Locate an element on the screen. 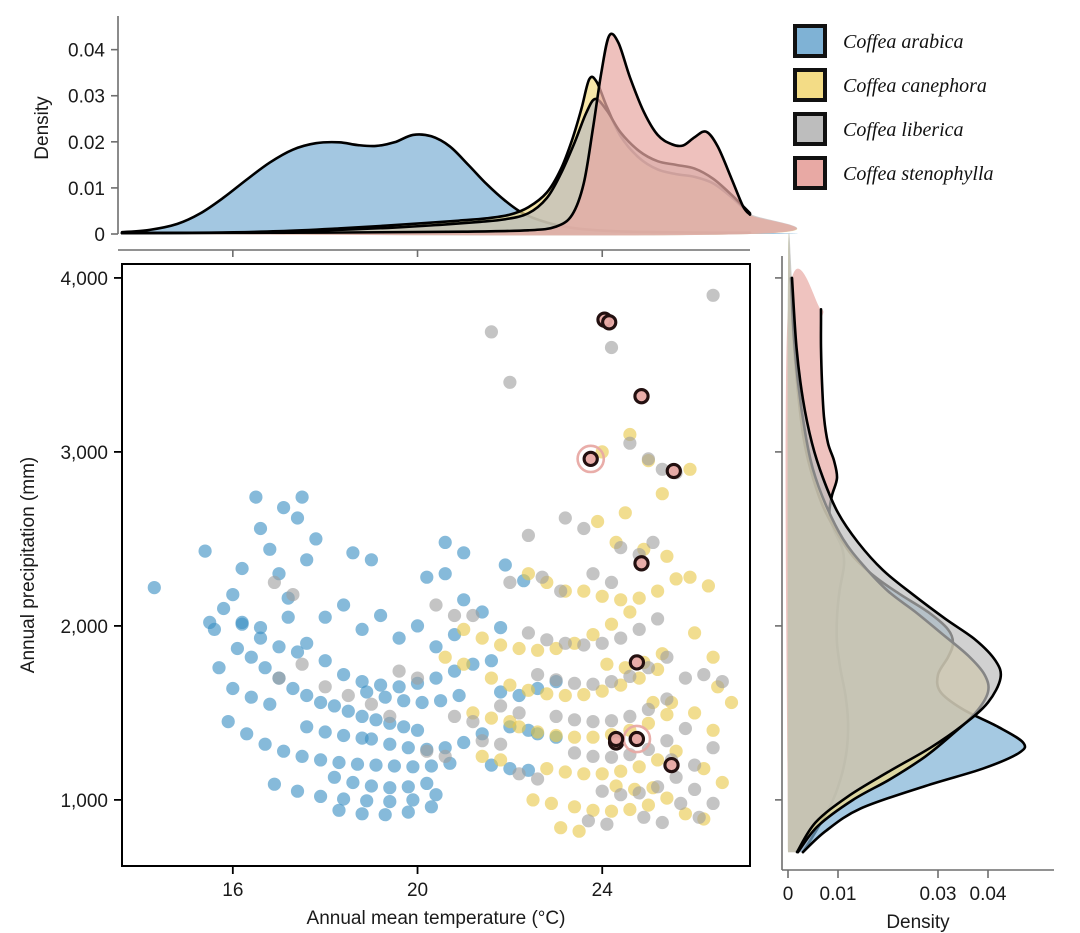 This screenshot has width=1080, height=933. legend-item-coffea-liberica: Coffea liberica is located at coordinates (878, 129).